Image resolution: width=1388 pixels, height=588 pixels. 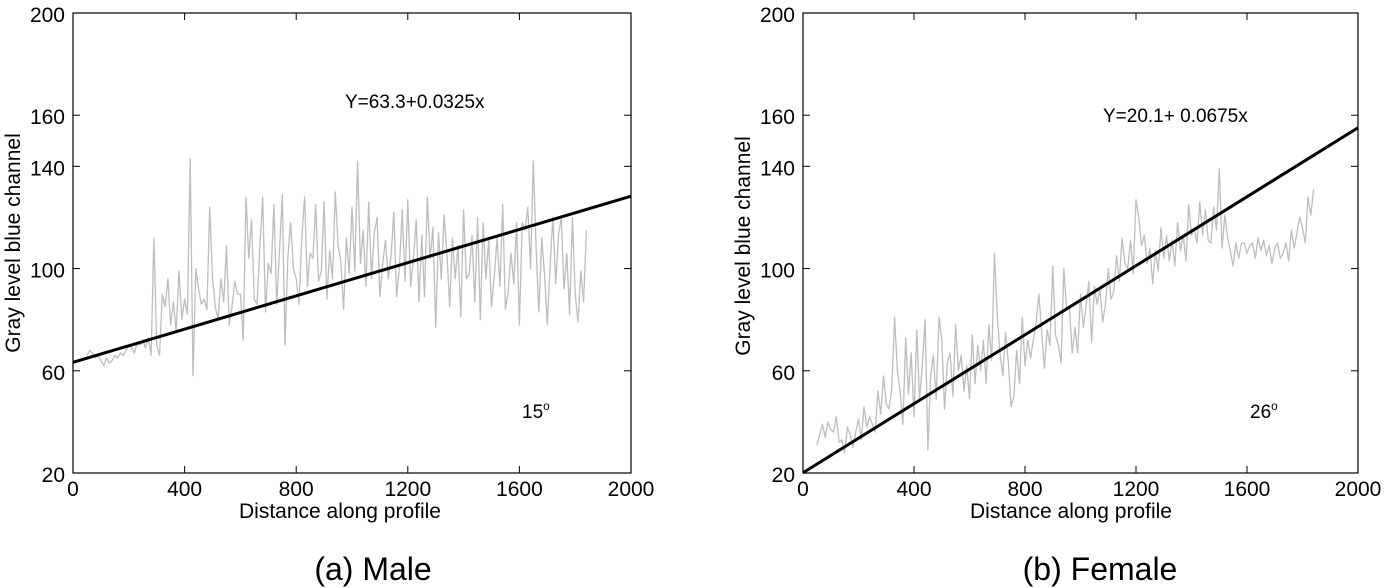 What do you see at coordinates (1100, 569) in the screenshot?
I see `chart-caption: (b) Female` at bounding box center [1100, 569].